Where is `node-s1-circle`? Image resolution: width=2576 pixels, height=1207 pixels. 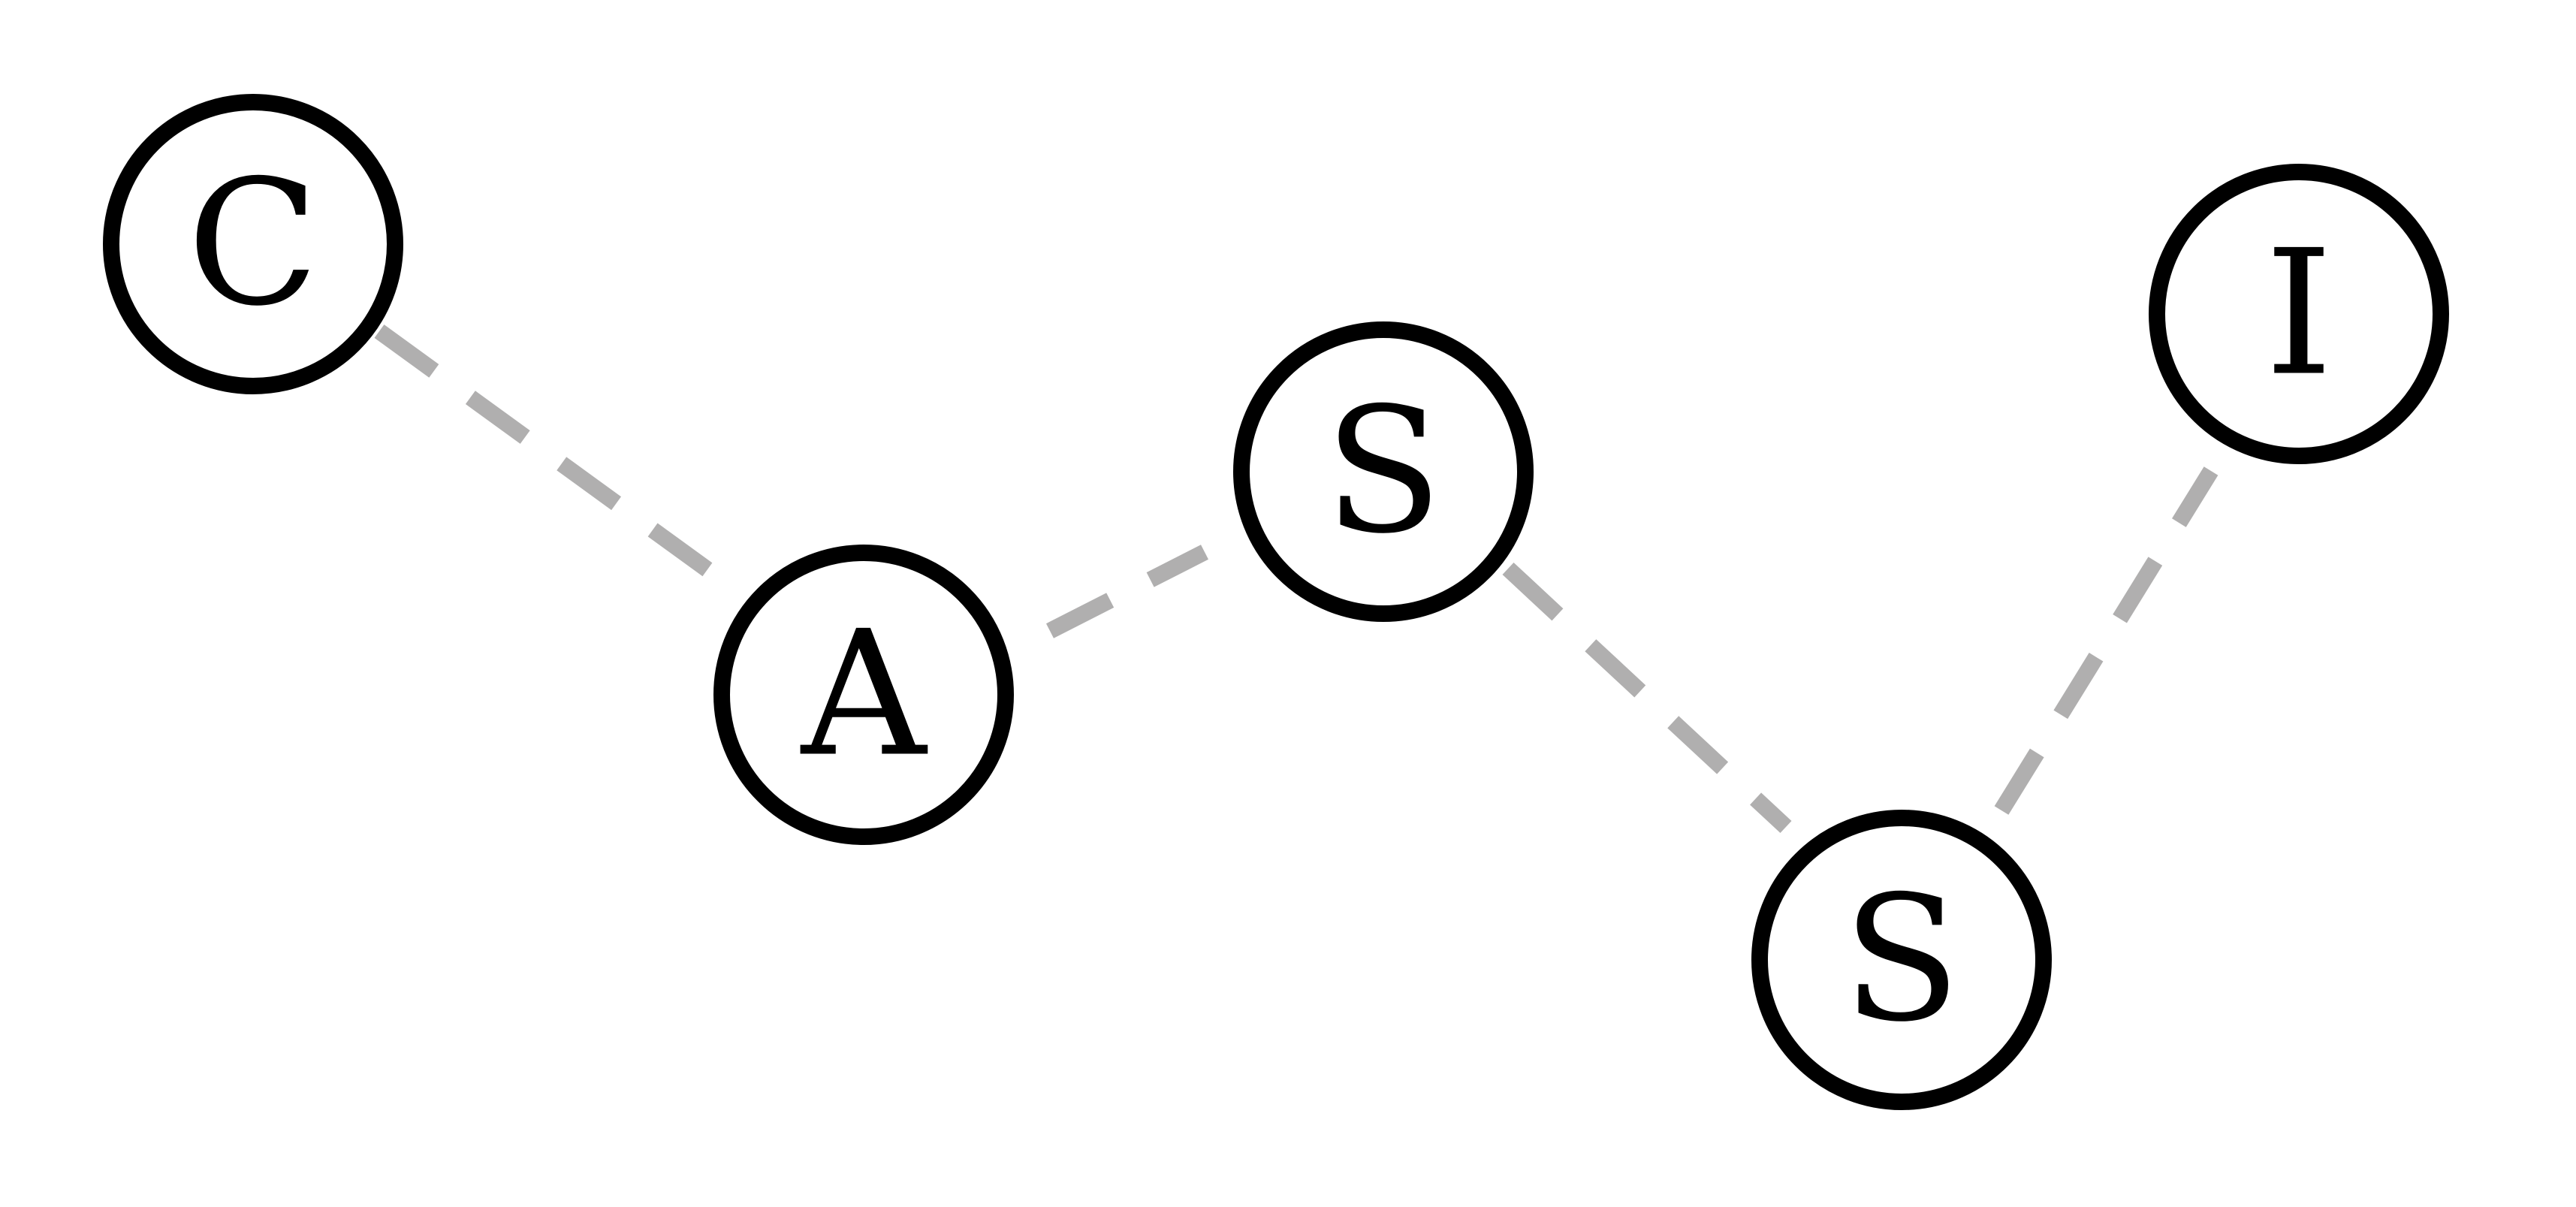
node-s1-circle is located at coordinates (1383, 471).